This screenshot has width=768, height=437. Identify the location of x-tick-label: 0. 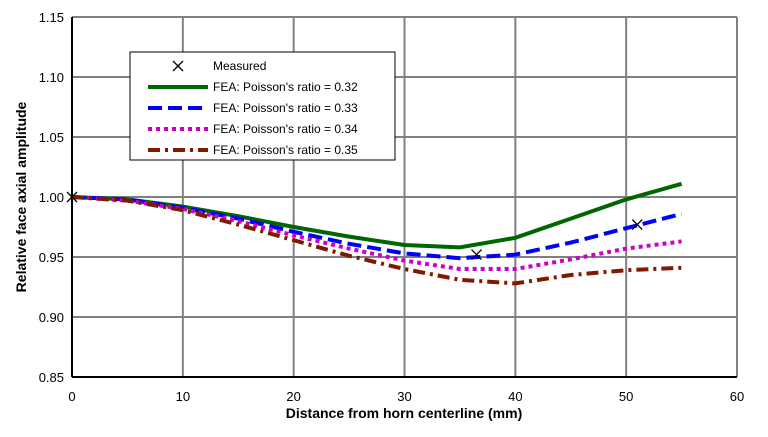
(71, 396).